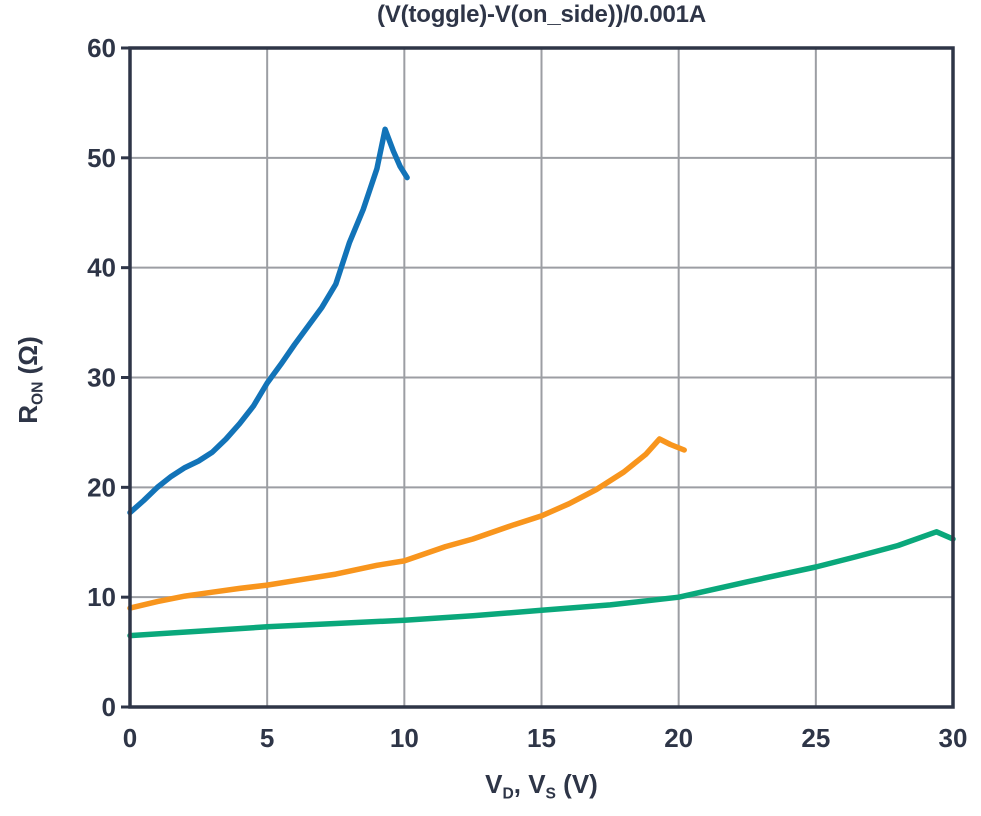 The height and width of the screenshot is (816, 981). I want to click on x-axis-label: VD, VS (V), so click(541, 786).